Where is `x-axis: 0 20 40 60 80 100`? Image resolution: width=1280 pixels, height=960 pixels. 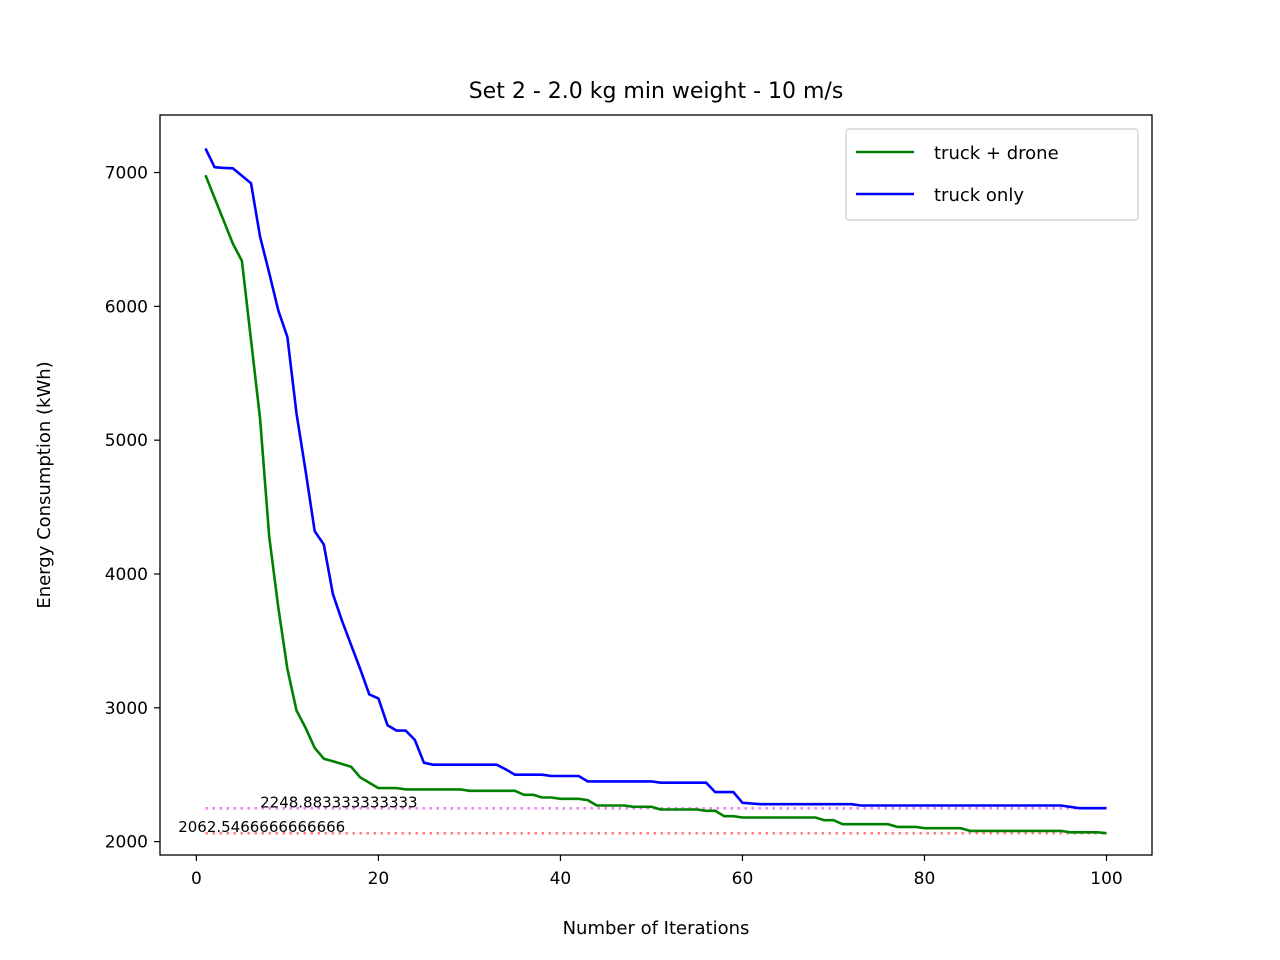
x-axis: 0 20 40 60 80 100 is located at coordinates (657, 872).